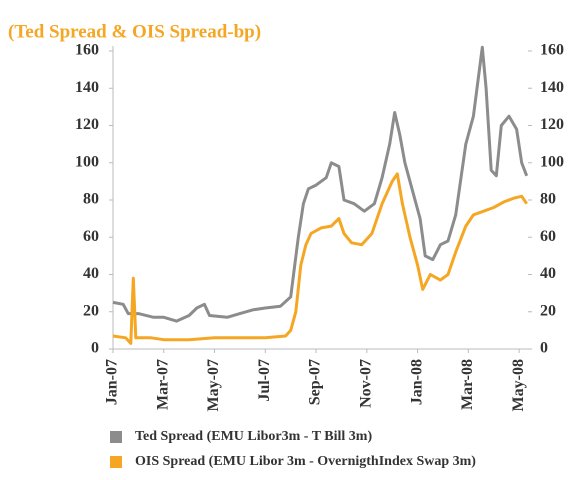 Image resolution: width=574 pixels, height=480 pixels. Describe the element at coordinates (95, 348) in the screenshot. I see `y-tick-label: 0` at that location.